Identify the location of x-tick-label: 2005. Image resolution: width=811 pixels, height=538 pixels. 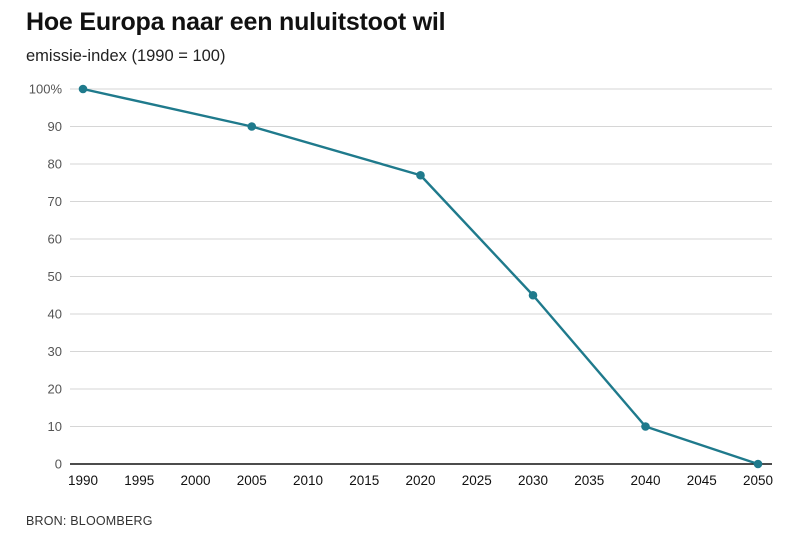
(252, 480).